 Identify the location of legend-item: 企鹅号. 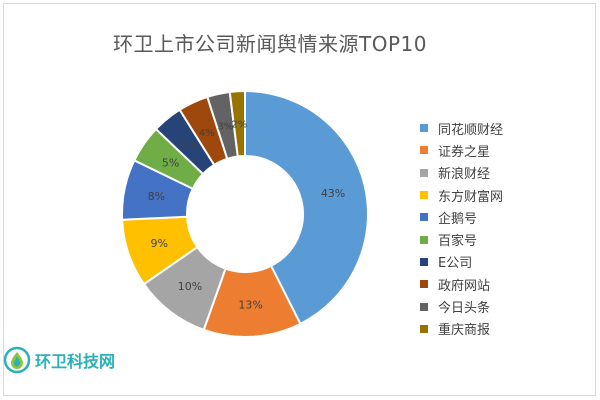
(505, 217).